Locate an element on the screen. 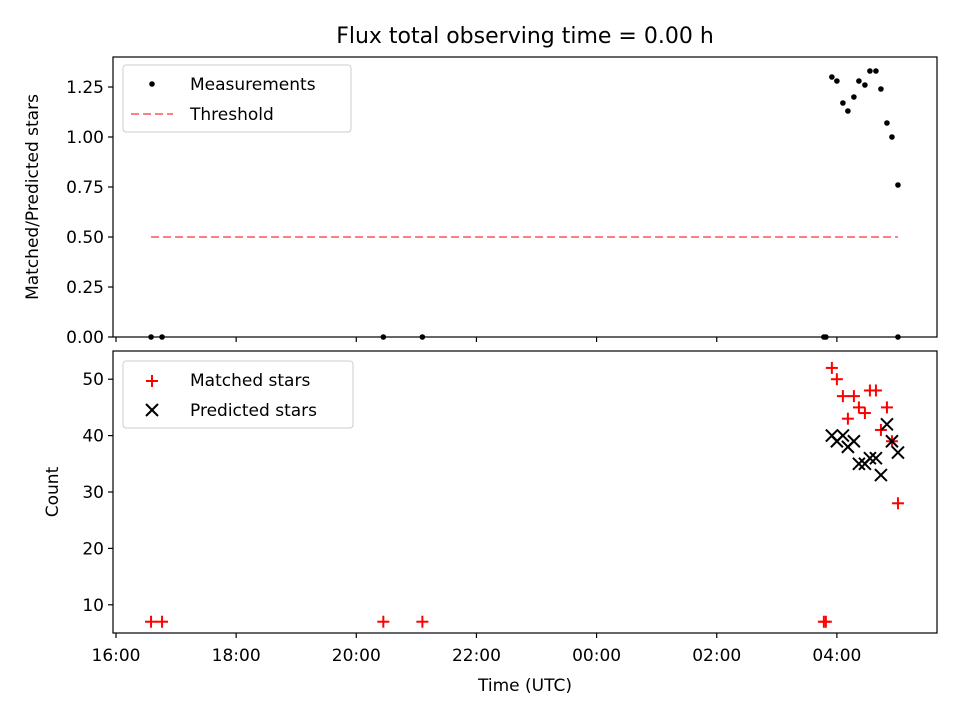  bottom-legend: Matched stars Predicted stars is located at coordinates (238, 394).